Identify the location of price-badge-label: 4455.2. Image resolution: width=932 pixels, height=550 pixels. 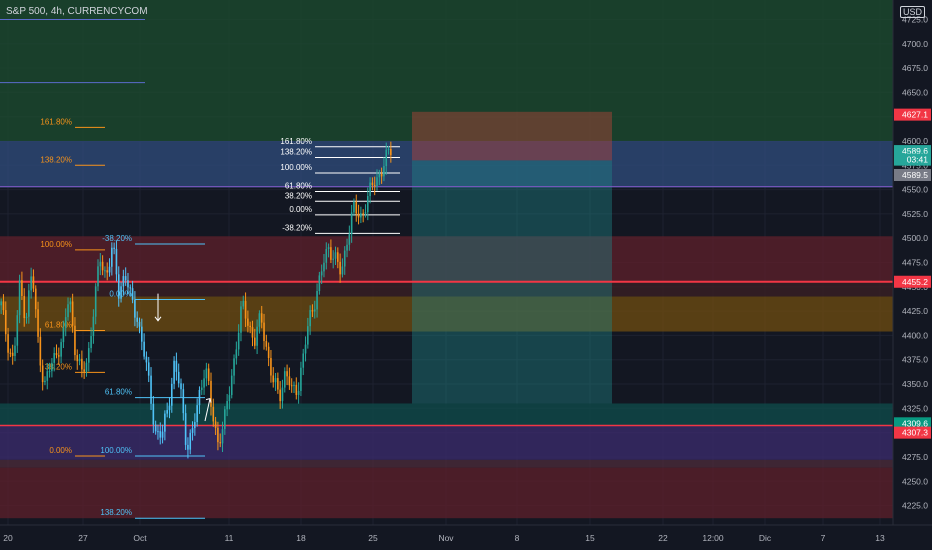
(915, 282).